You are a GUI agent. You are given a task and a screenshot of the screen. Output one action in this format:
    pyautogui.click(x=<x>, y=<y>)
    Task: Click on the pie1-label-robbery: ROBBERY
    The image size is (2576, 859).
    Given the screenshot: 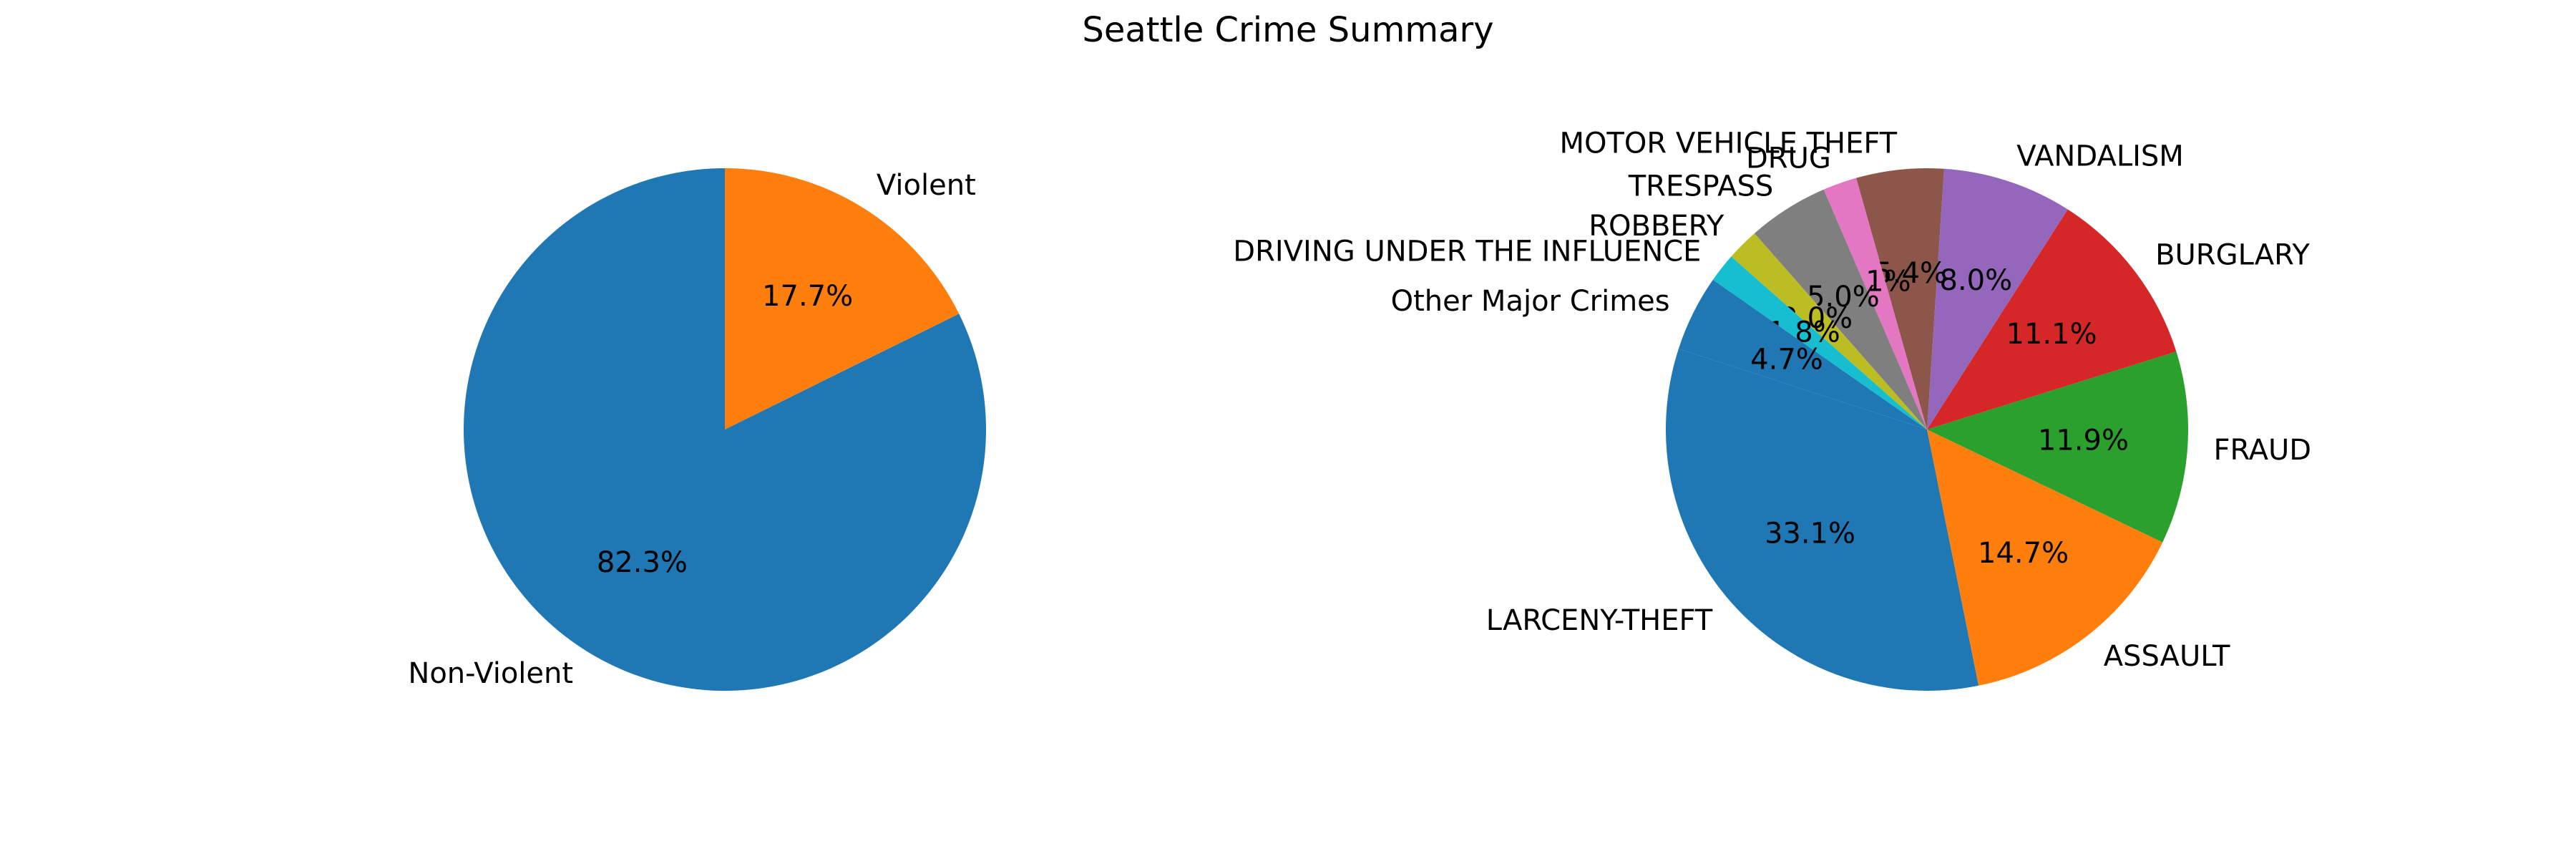 What is the action you would take?
    pyautogui.click(x=1656, y=226)
    